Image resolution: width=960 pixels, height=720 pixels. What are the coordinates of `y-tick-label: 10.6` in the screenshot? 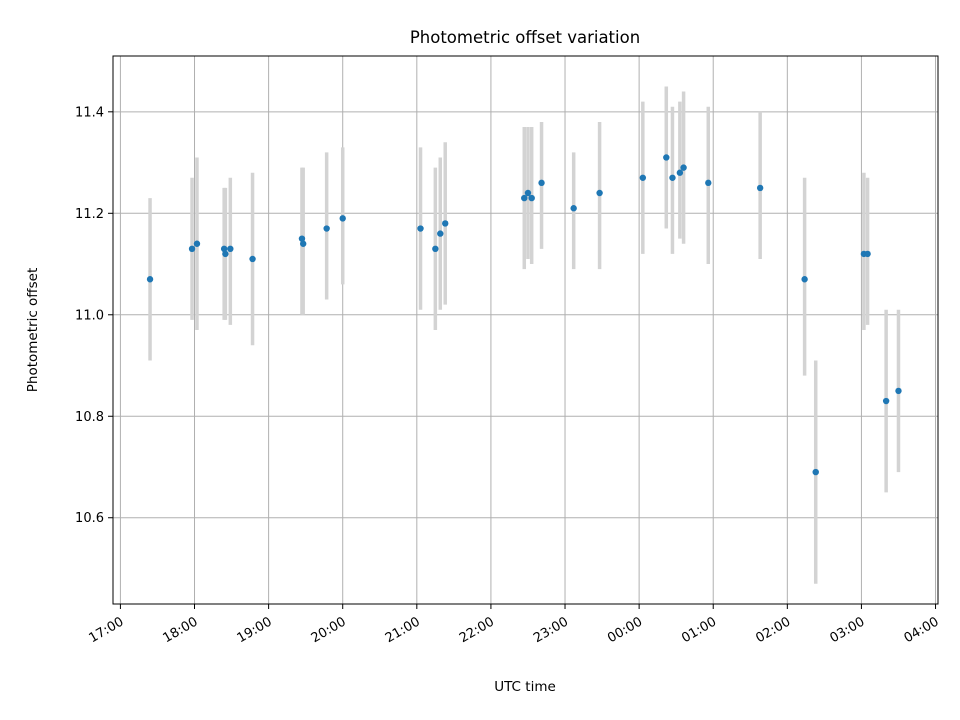 It's located at (89, 518).